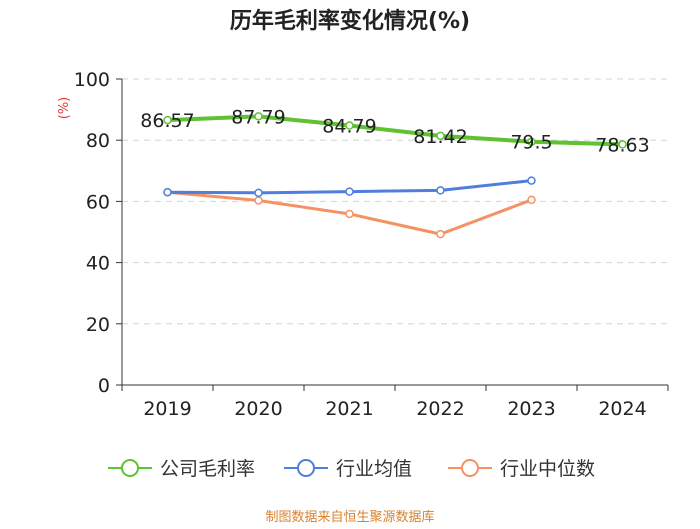 The height and width of the screenshot is (529, 700). I want to click on y-tick-label: 40, so click(98, 264).